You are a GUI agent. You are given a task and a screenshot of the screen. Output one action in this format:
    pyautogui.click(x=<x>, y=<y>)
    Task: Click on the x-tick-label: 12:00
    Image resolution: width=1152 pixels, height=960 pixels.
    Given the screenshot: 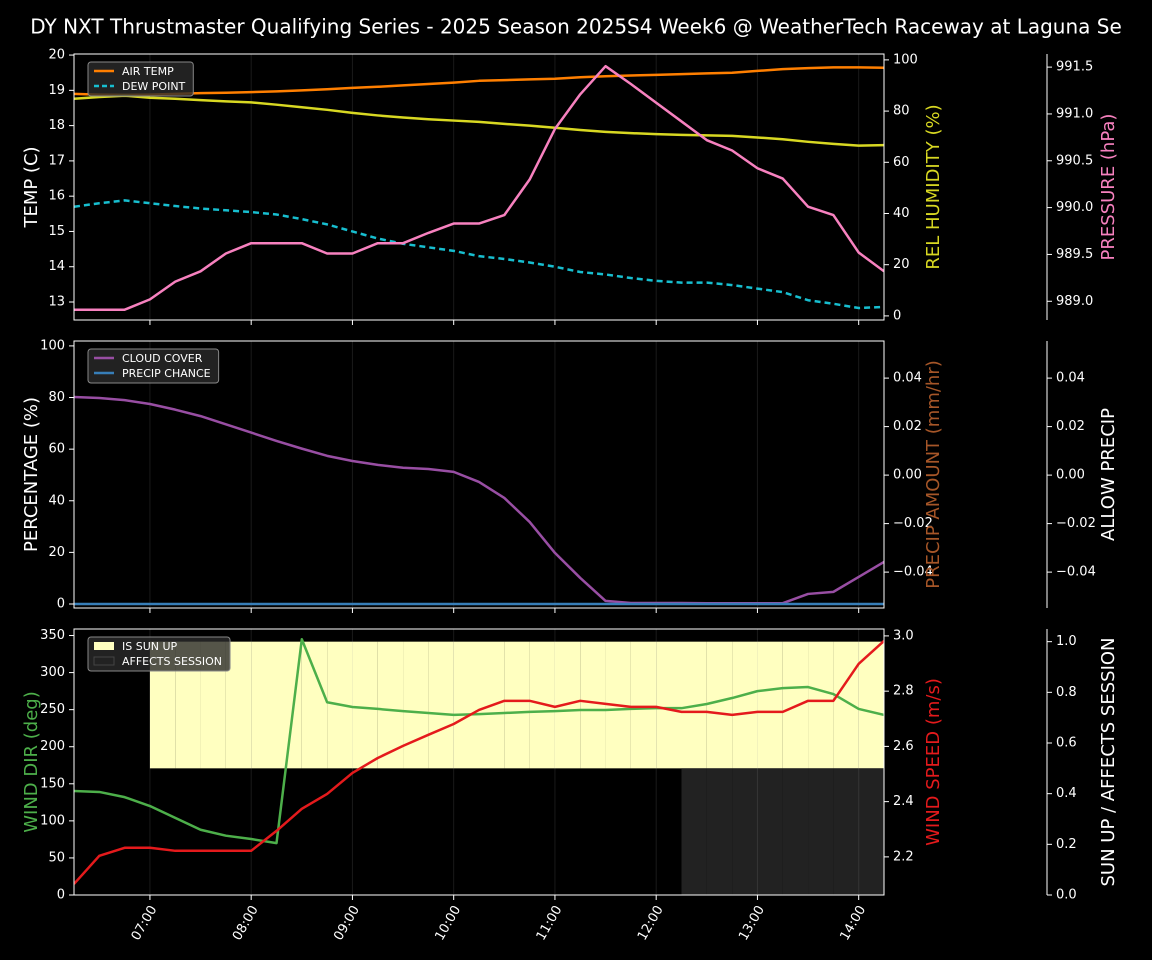 What is the action you would take?
    pyautogui.click(x=651, y=923)
    